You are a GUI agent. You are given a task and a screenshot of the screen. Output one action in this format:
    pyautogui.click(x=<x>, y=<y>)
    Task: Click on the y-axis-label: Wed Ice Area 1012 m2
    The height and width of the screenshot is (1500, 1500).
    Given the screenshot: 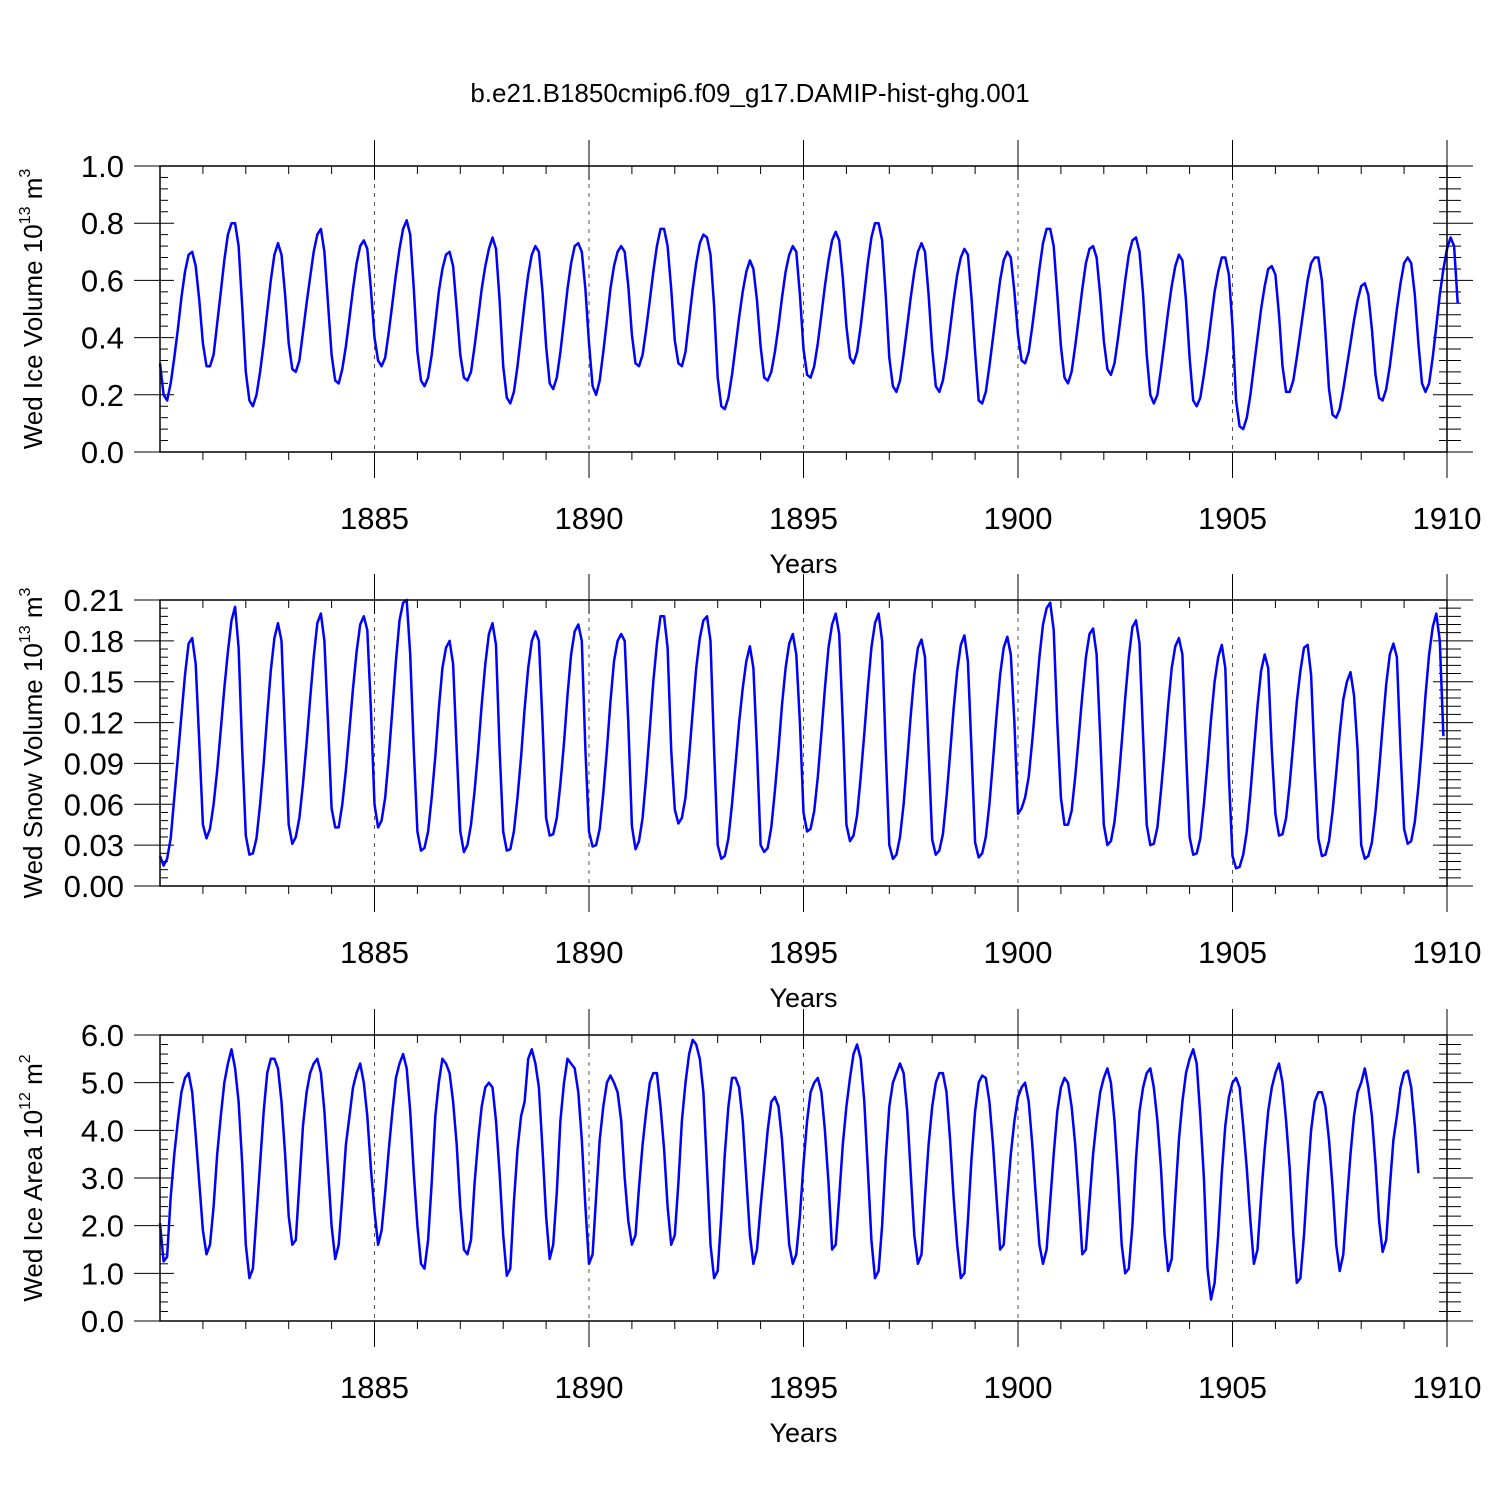 What is the action you would take?
    pyautogui.click(x=32, y=1177)
    